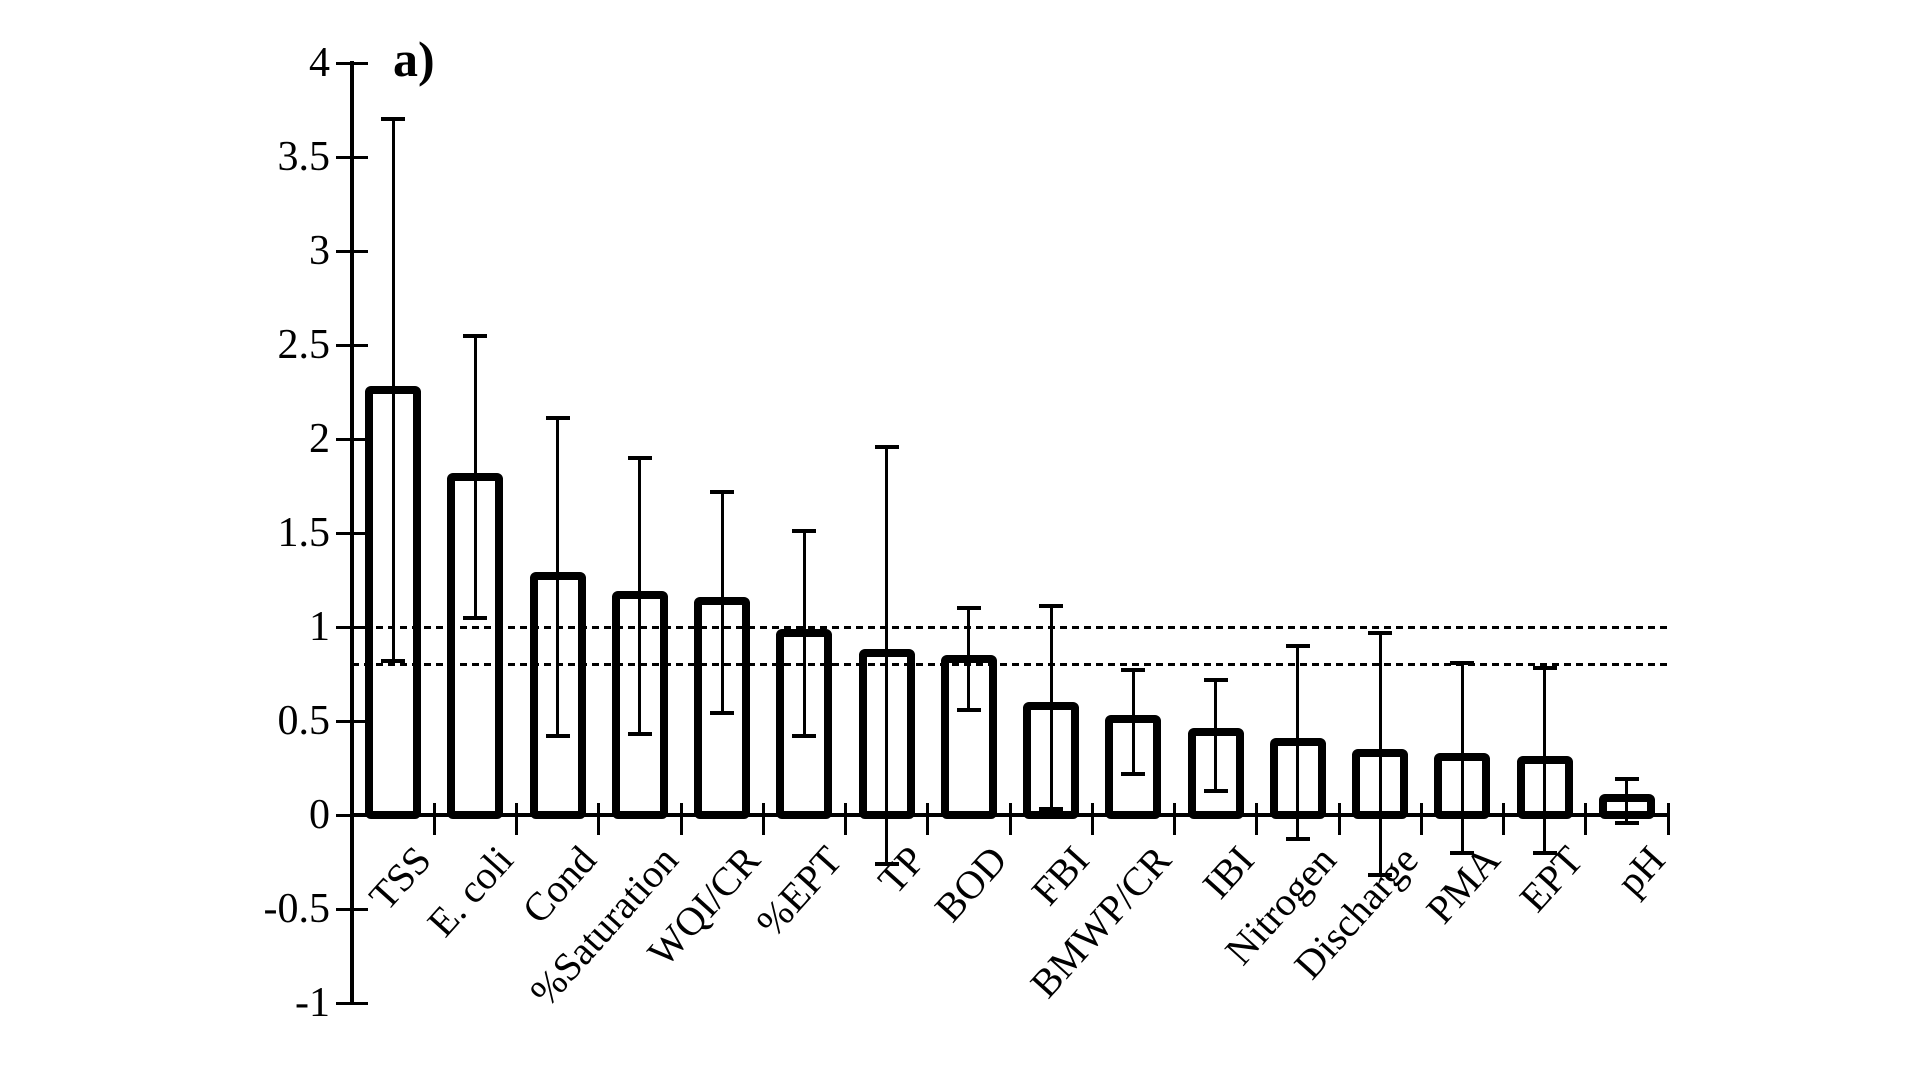 The image size is (1920, 1080). I want to click on y-tick-label: 0, so click(319, 815).